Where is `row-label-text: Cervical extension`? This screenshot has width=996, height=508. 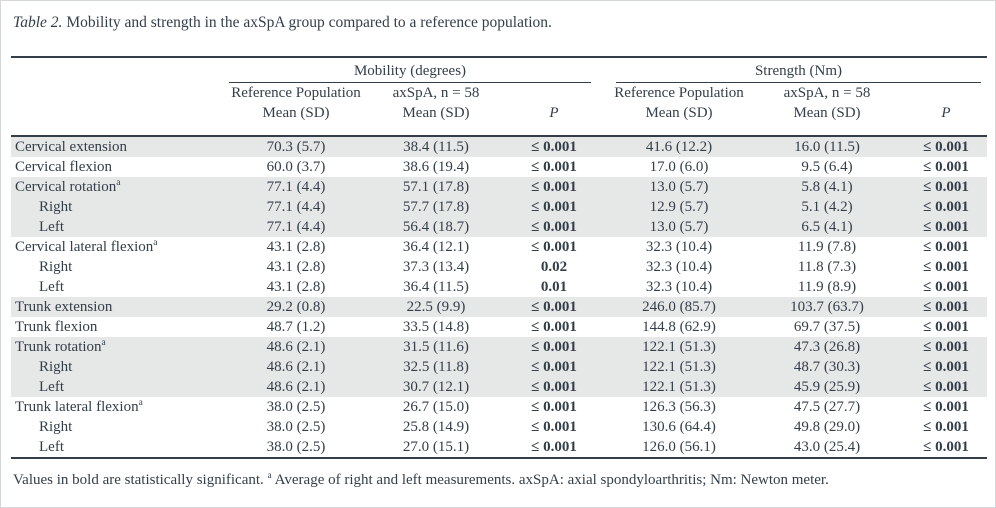 row-label-text: Cervical extension is located at coordinates (71, 147).